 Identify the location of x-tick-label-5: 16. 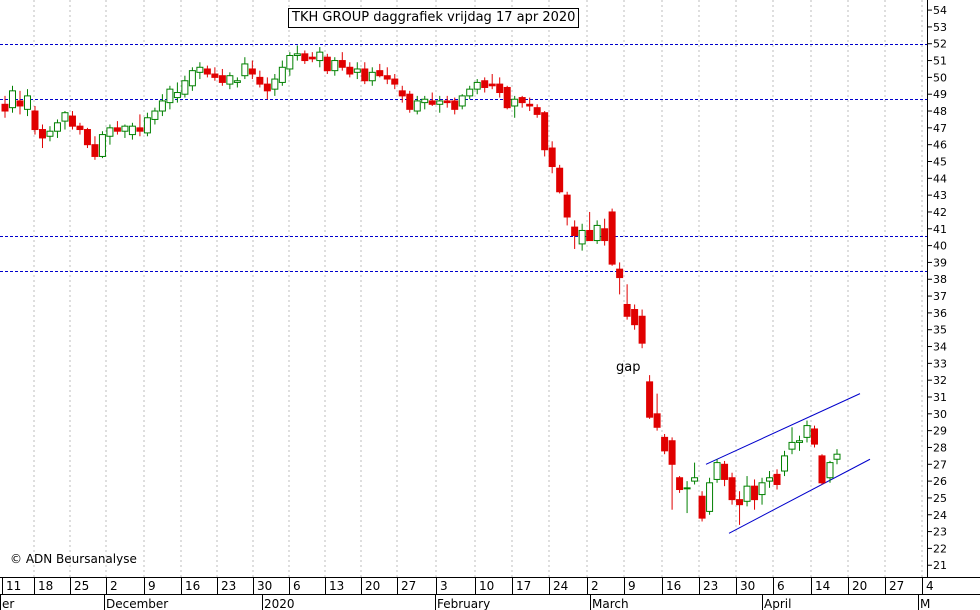
(192, 586).